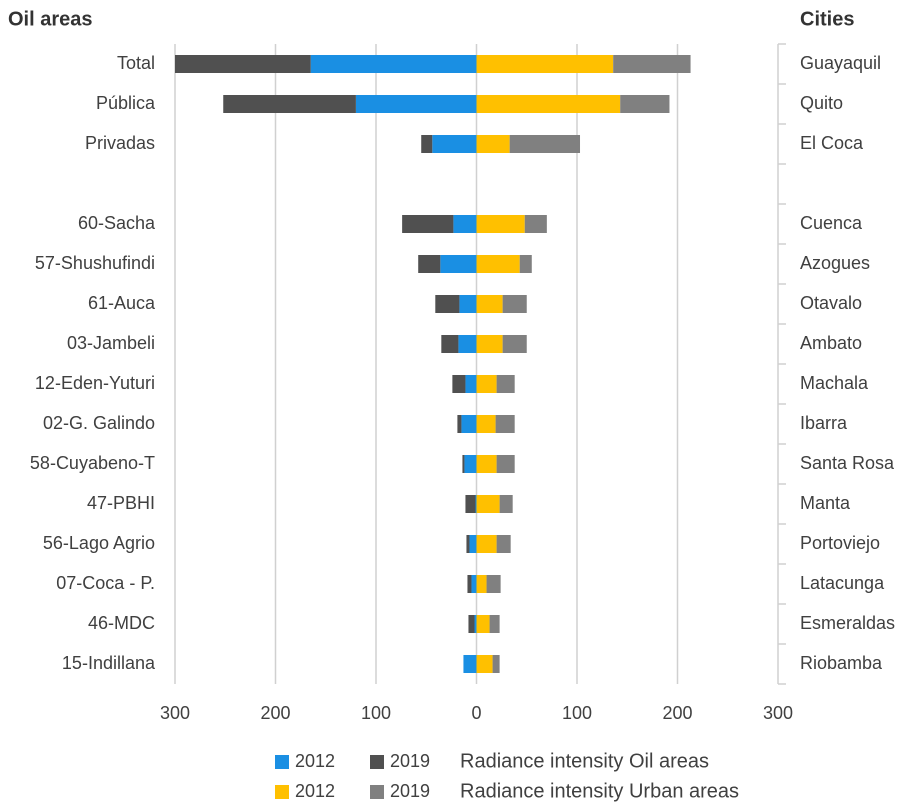  I want to click on category-label: 46-MDC, so click(121, 623).